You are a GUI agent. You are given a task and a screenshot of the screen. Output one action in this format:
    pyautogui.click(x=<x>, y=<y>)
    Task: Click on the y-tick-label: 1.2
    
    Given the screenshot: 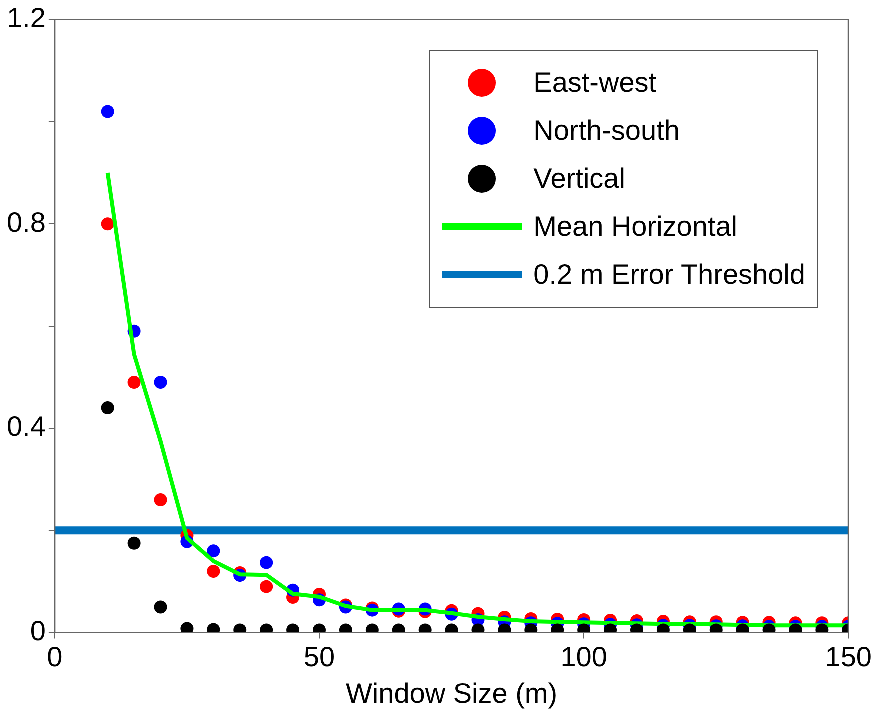 What is the action you would take?
    pyautogui.click(x=26, y=18)
    